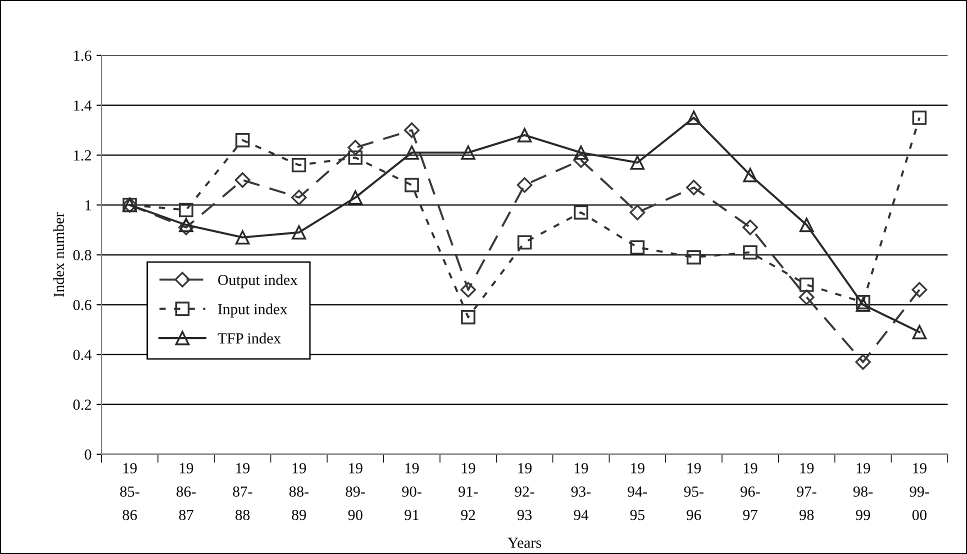 This screenshot has height=554, width=967. Describe the element at coordinates (412, 491) in the screenshot. I see `x-tick-label: 19 90- 91` at that location.